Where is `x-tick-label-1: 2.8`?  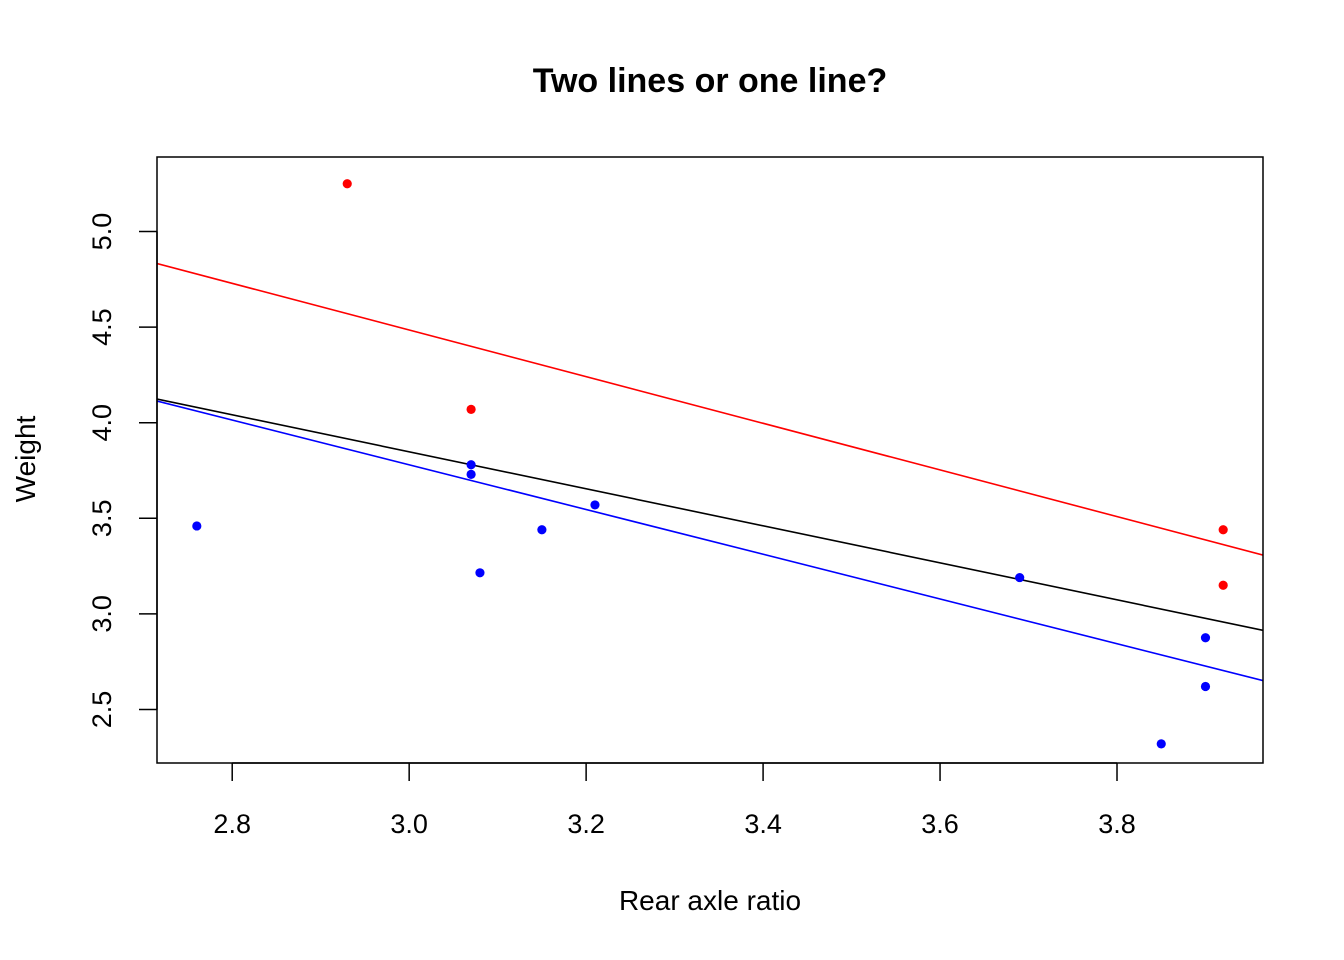 x-tick-label-1: 2.8 is located at coordinates (232, 824).